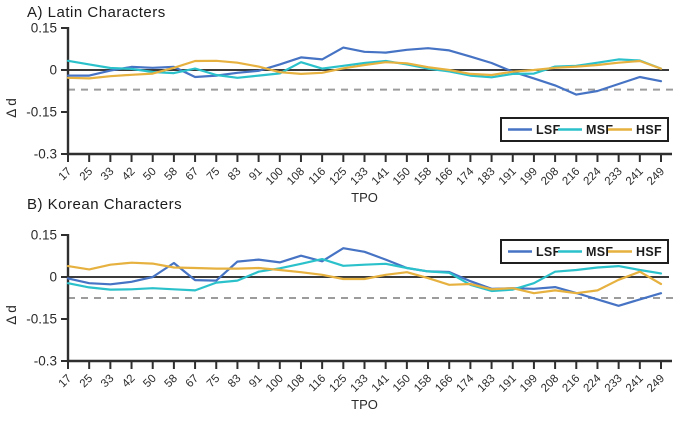  Describe the element at coordinates (105, 204) in the screenshot. I see `chart-b-title: B) Korean Characters` at that location.